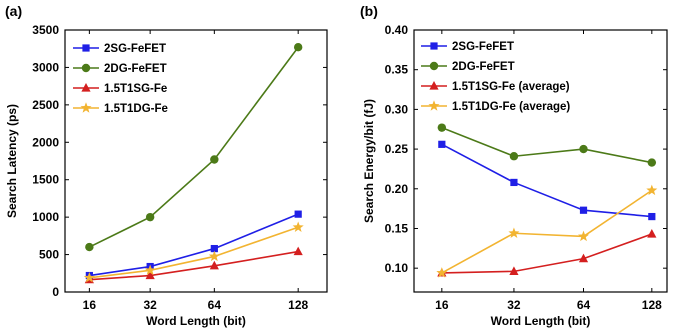 The width and height of the screenshot is (673, 336). What do you see at coordinates (45, 105) in the screenshot?
I see `y-tick-label: 2500` at bounding box center [45, 105].